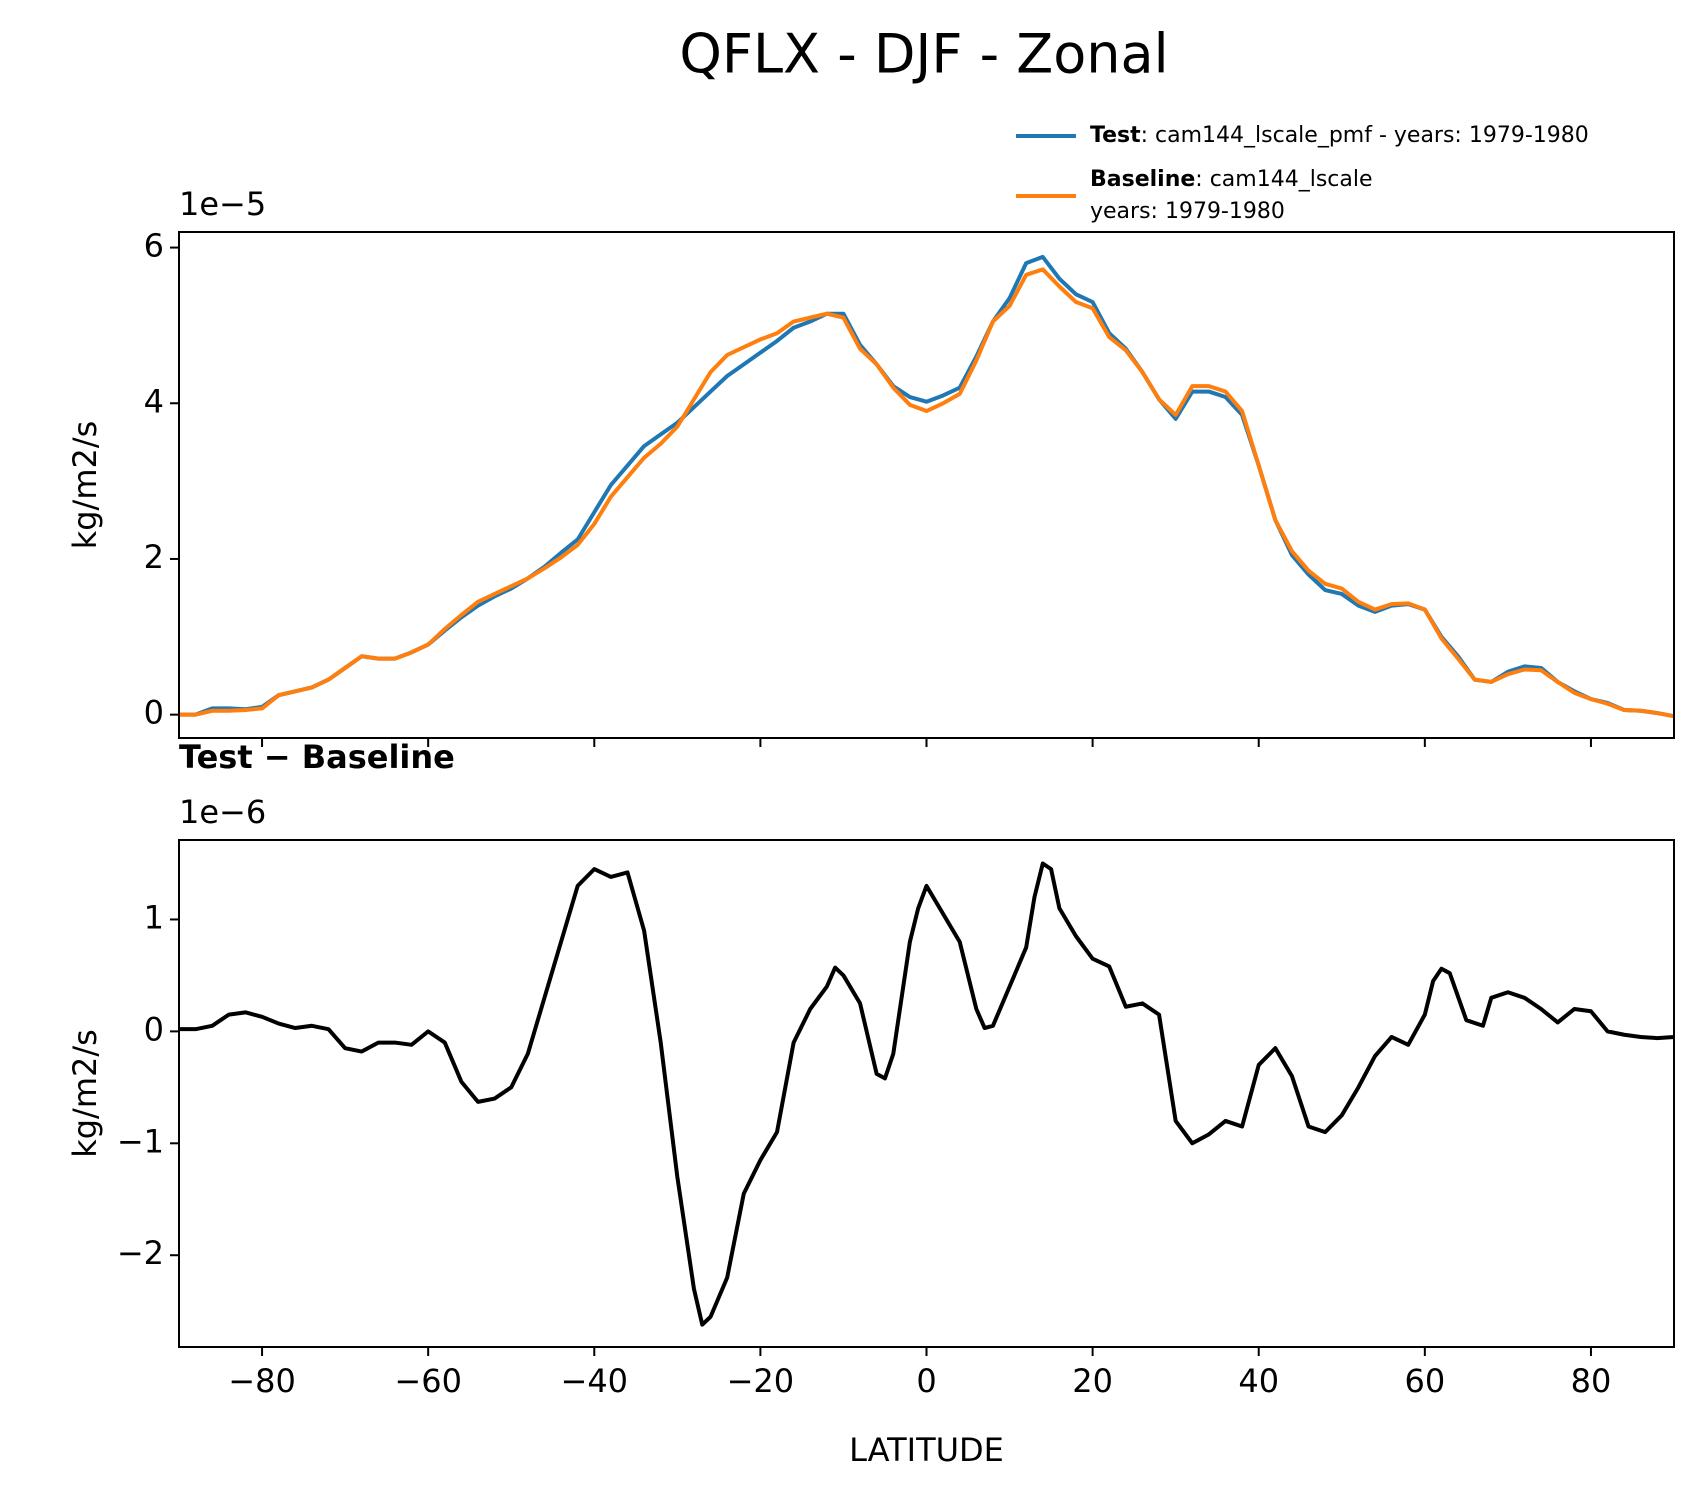  I want to click on x-tick-label: 0, so click(926, 1381).